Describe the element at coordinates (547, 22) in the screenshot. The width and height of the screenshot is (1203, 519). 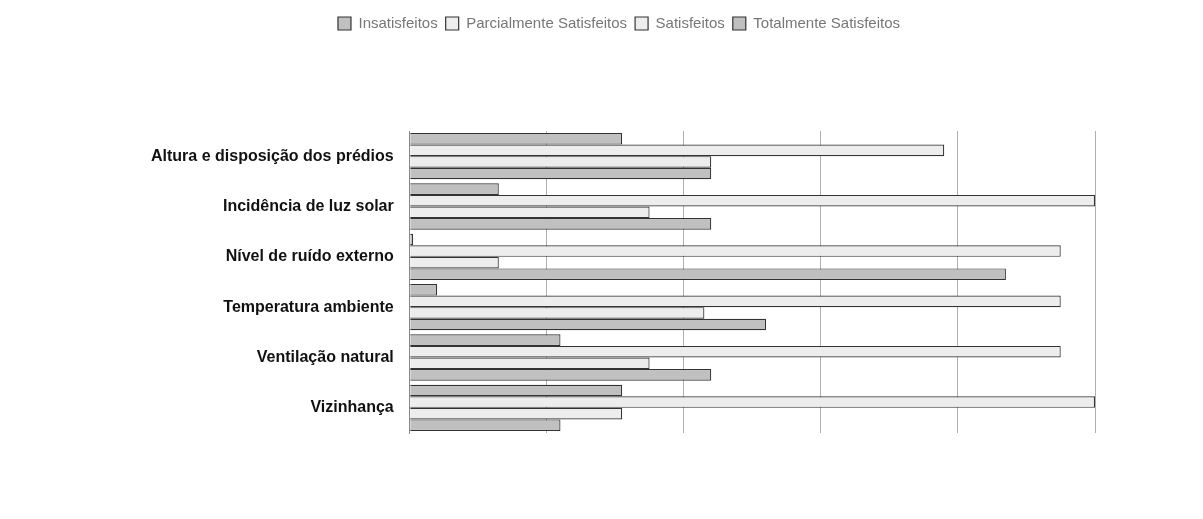
I see `legend-label: Parcialmente Satisfeitos` at that location.